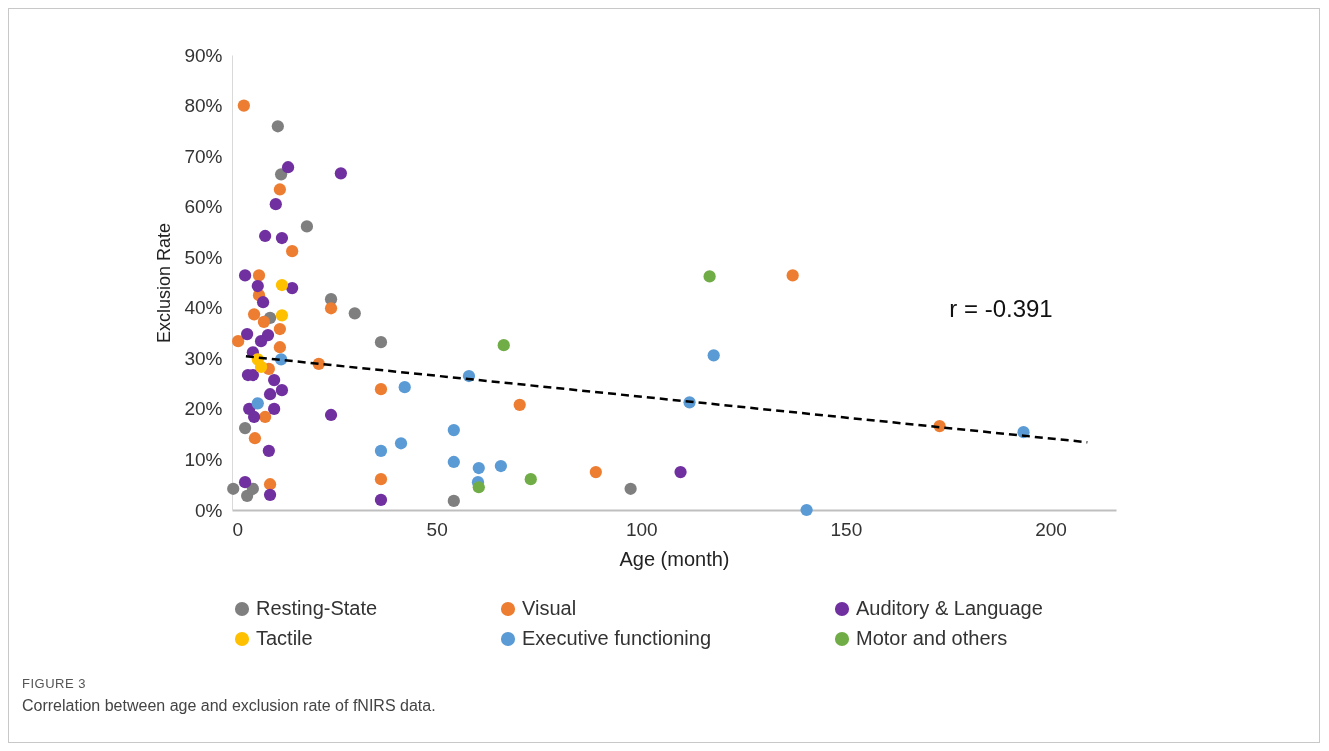  What do you see at coordinates (203, 358) in the screenshot?
I see `y-tick-label: 30%` at bounding box center [203, 358].